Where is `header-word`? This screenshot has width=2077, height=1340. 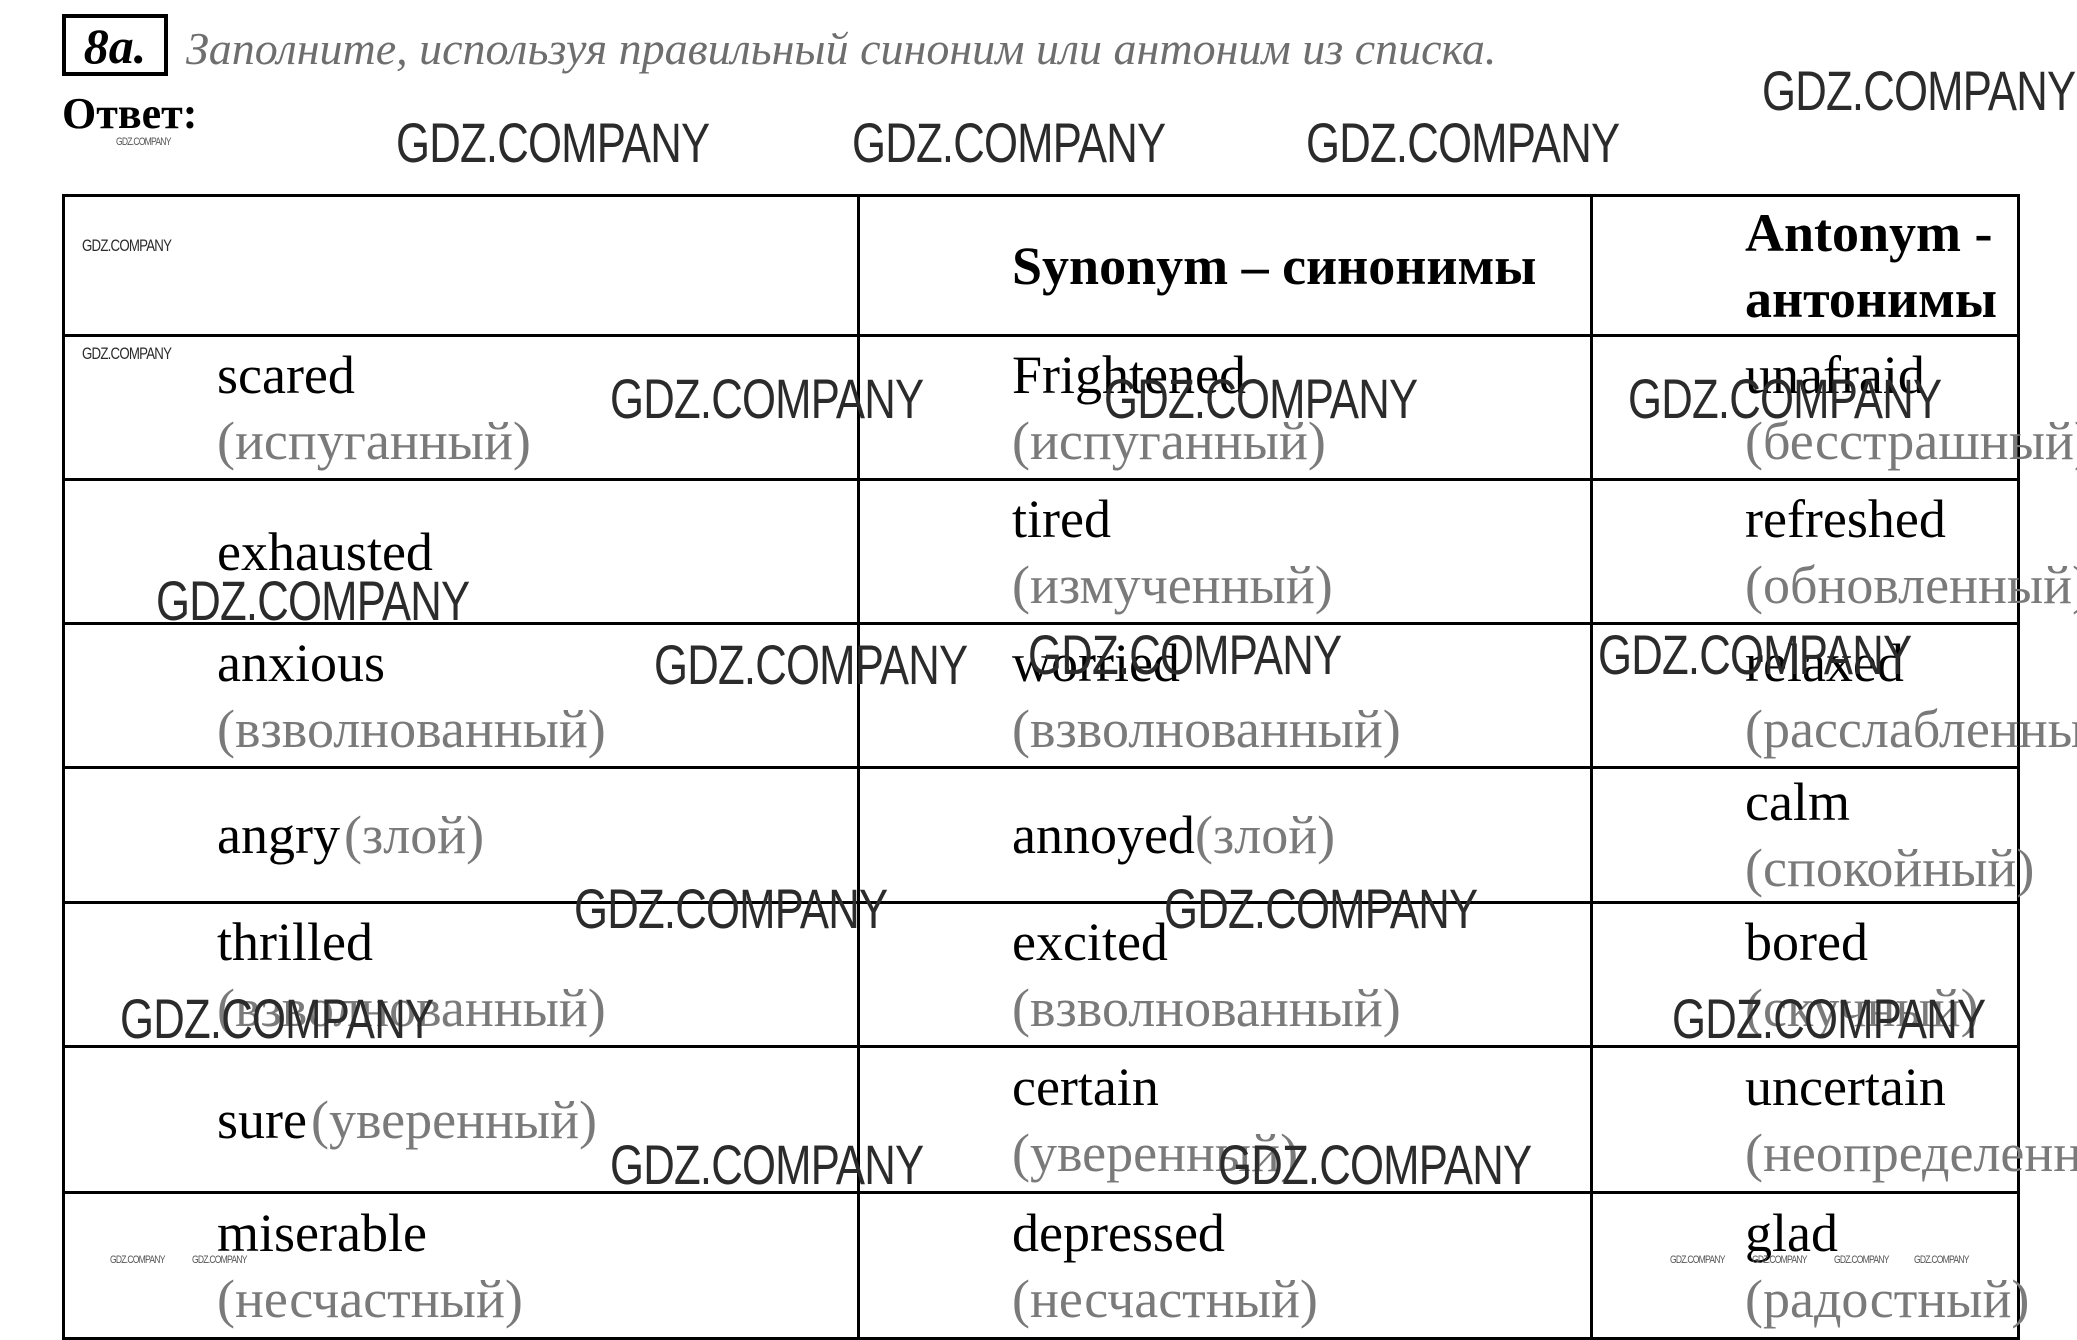
header-word is located at coordinates (461, 265).